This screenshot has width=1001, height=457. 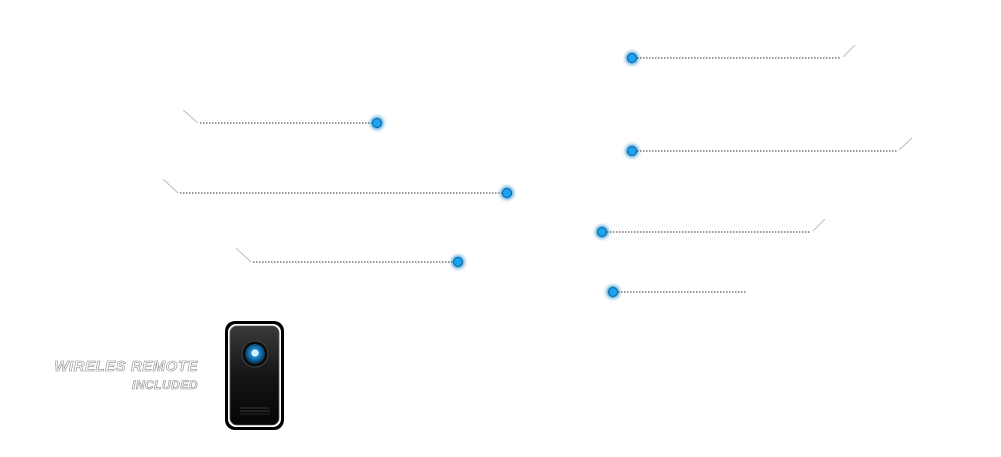 I want to click on remote-caption-title: WIRELES REMOTE, so click(x=126, y=367).